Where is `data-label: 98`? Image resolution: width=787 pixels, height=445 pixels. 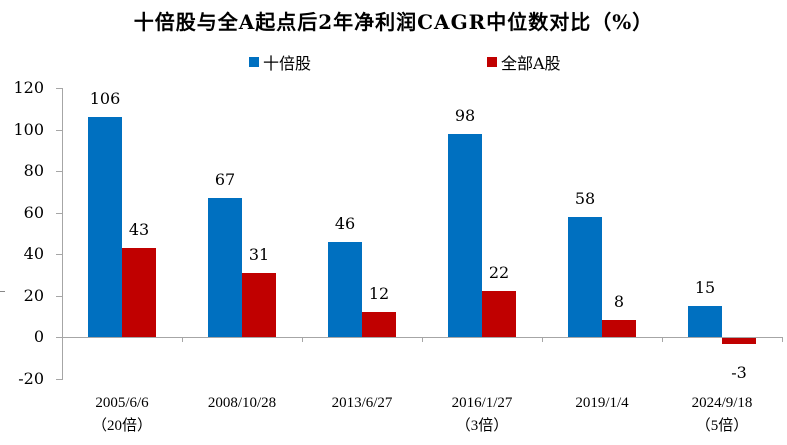
data-label: 98 is located at coordinates (465, 115).